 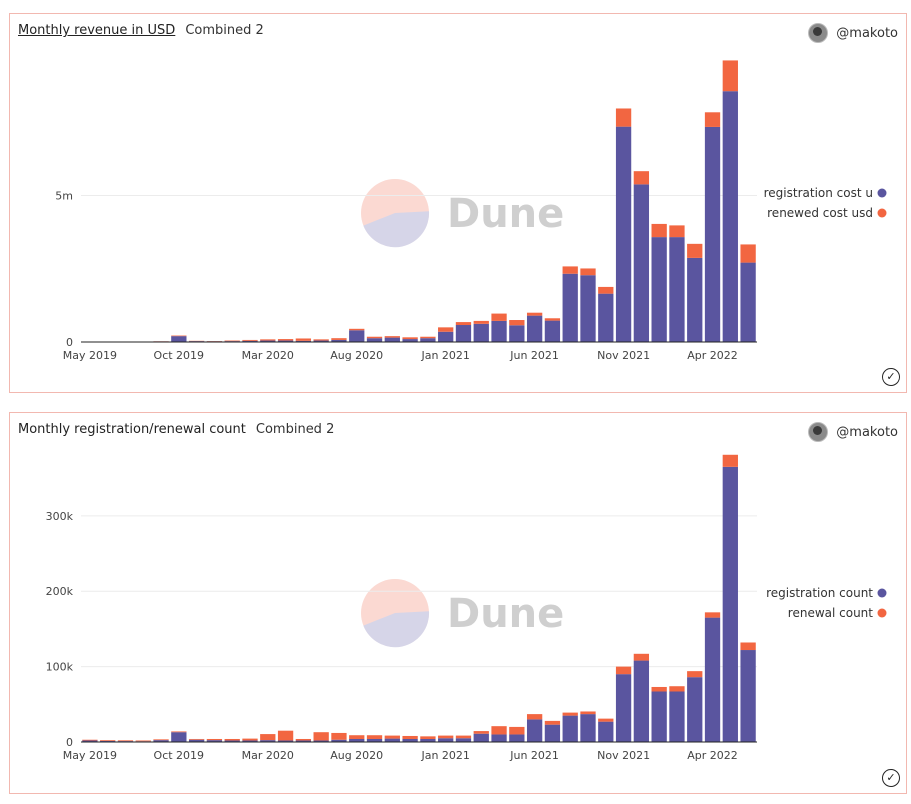 I want to click on legend-label: registration cost u, so click(x=818, y=193).